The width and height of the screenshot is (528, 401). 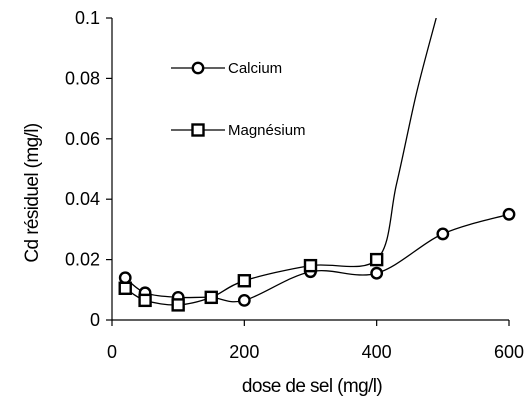 I want to click on x-axis-label: dose de sel (mg/l), so click(x=312, y=386).